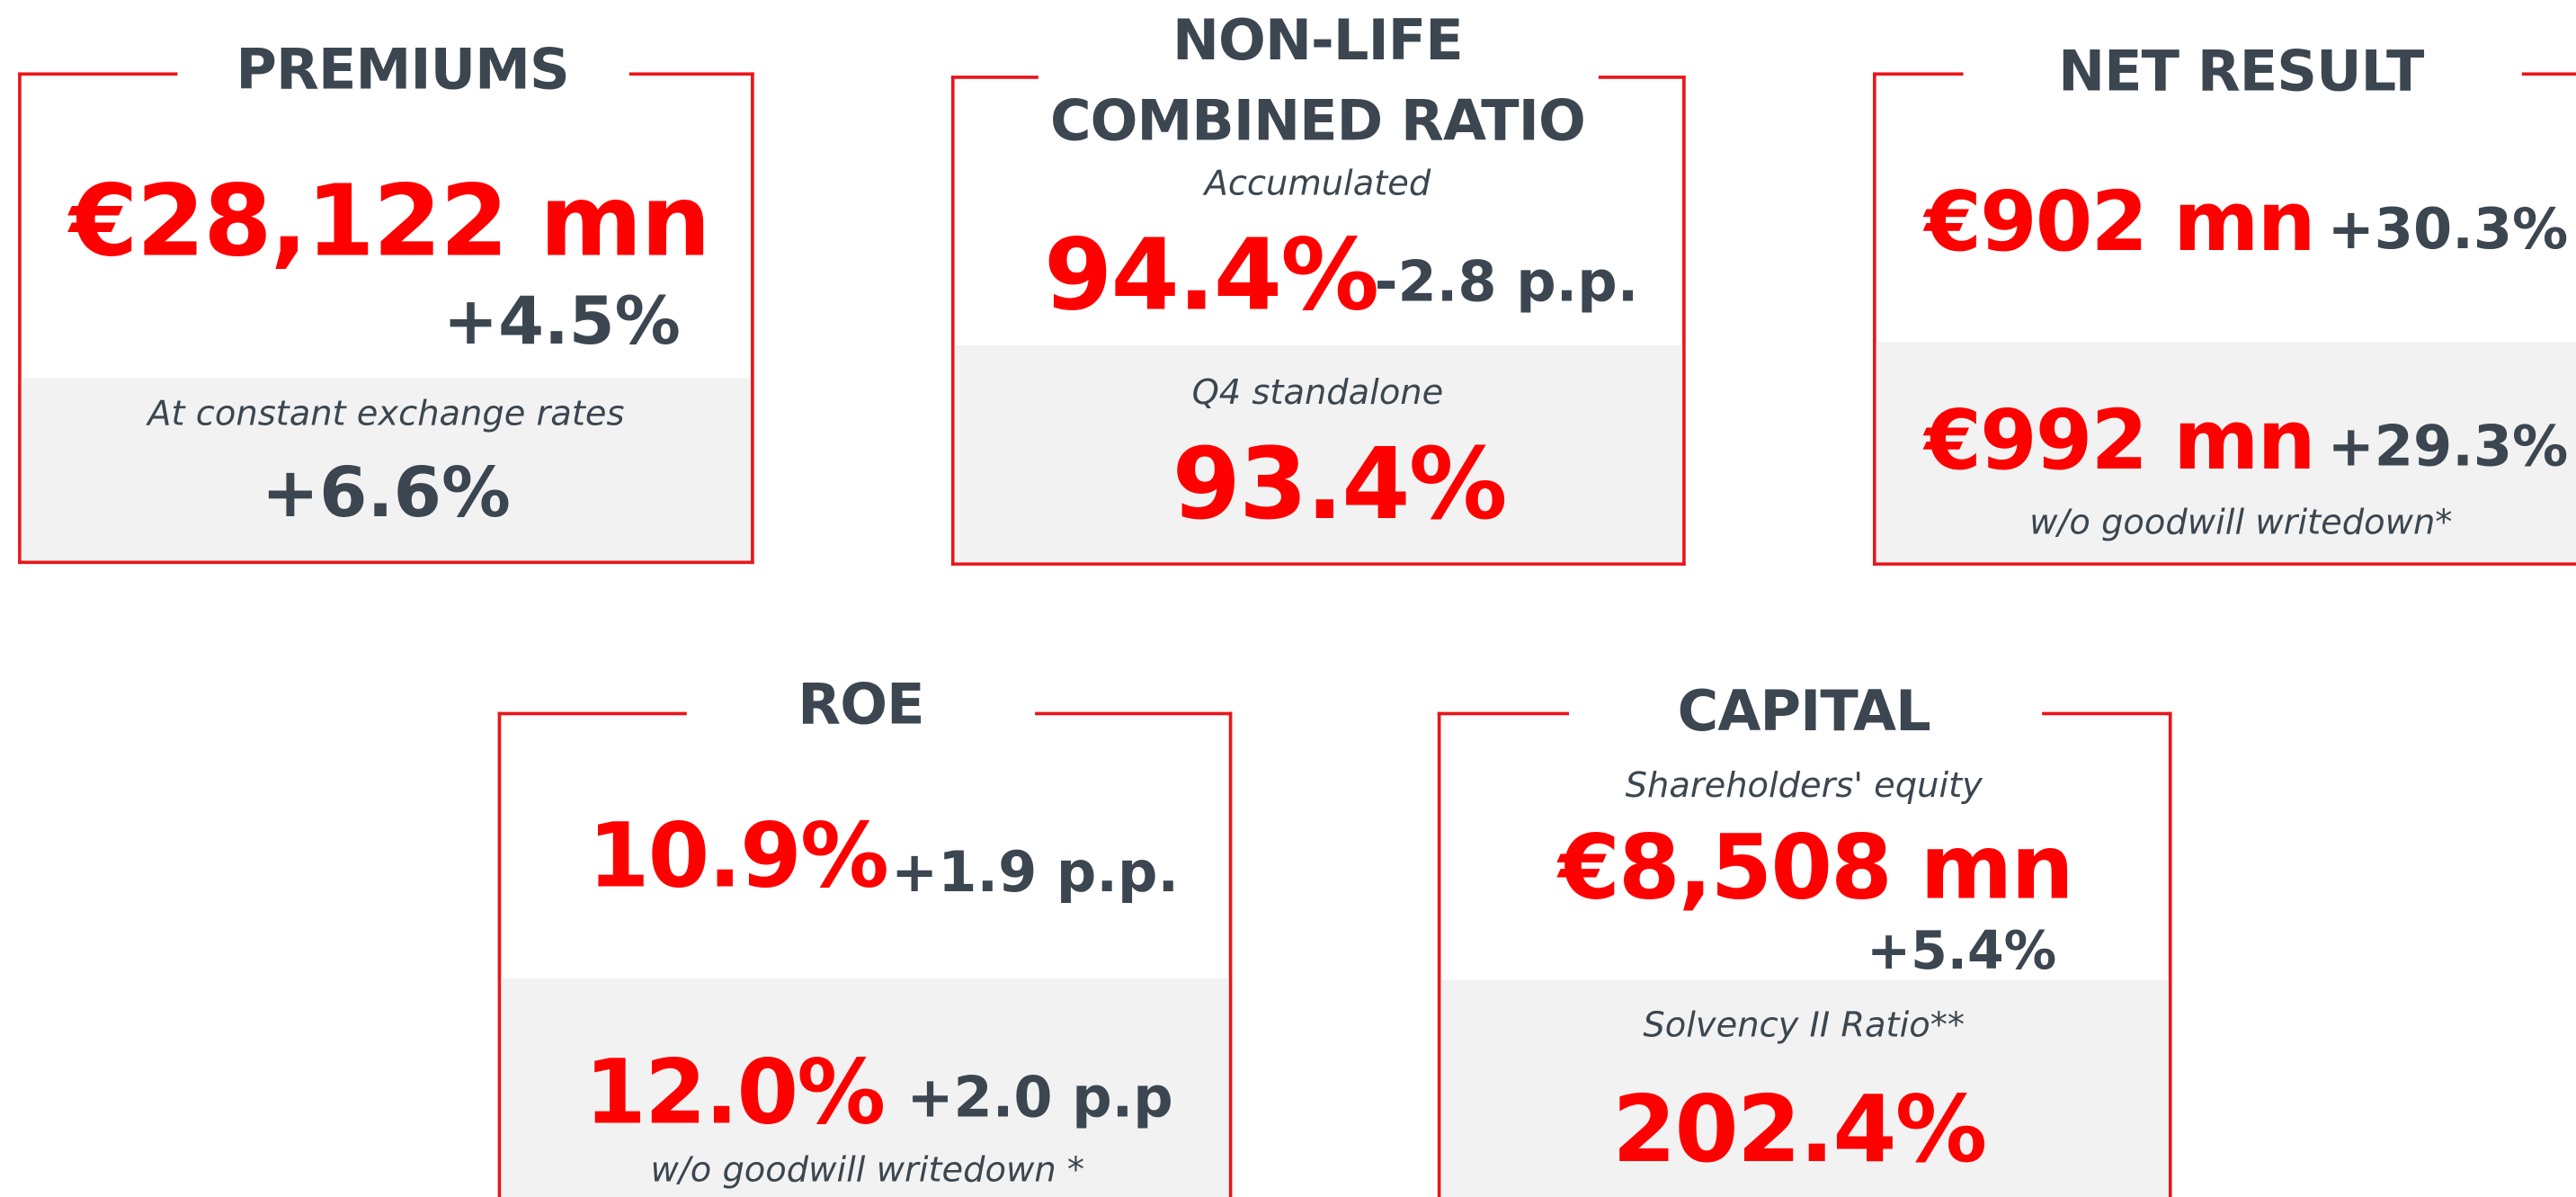 The width and height of the screenshot is (2576, 1197). Describe the element at coordinates (562, 323) in the screenshot. I see `kpi-change: +4.5%` at that location.